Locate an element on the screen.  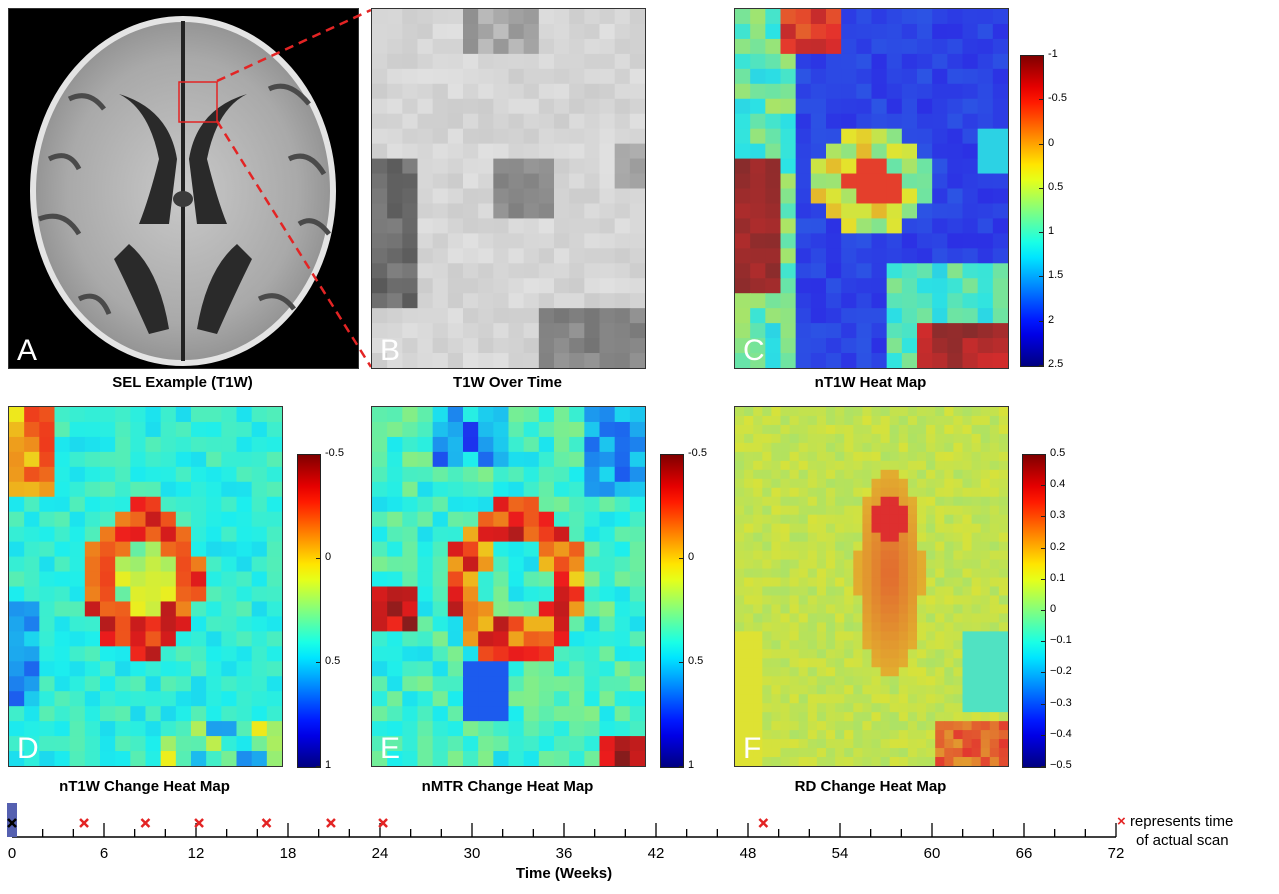
scan-marker-icon: × is located at coordinates (1121, 821).